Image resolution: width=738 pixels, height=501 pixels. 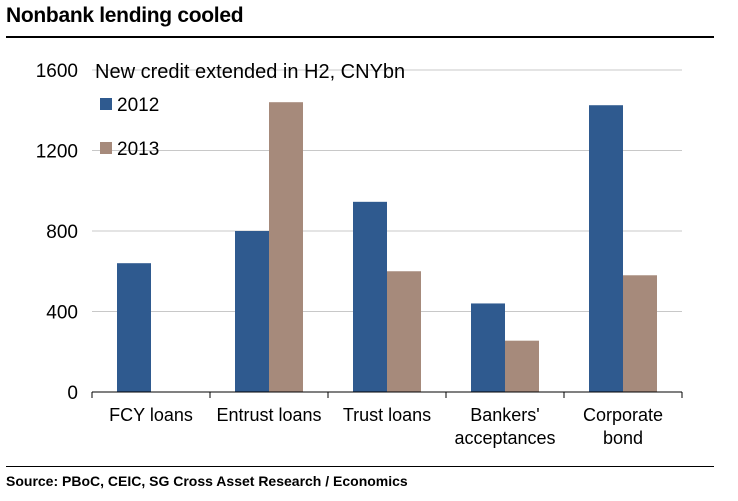 I want to click on x-category-label: Corporate, so click(x=623, y=415).